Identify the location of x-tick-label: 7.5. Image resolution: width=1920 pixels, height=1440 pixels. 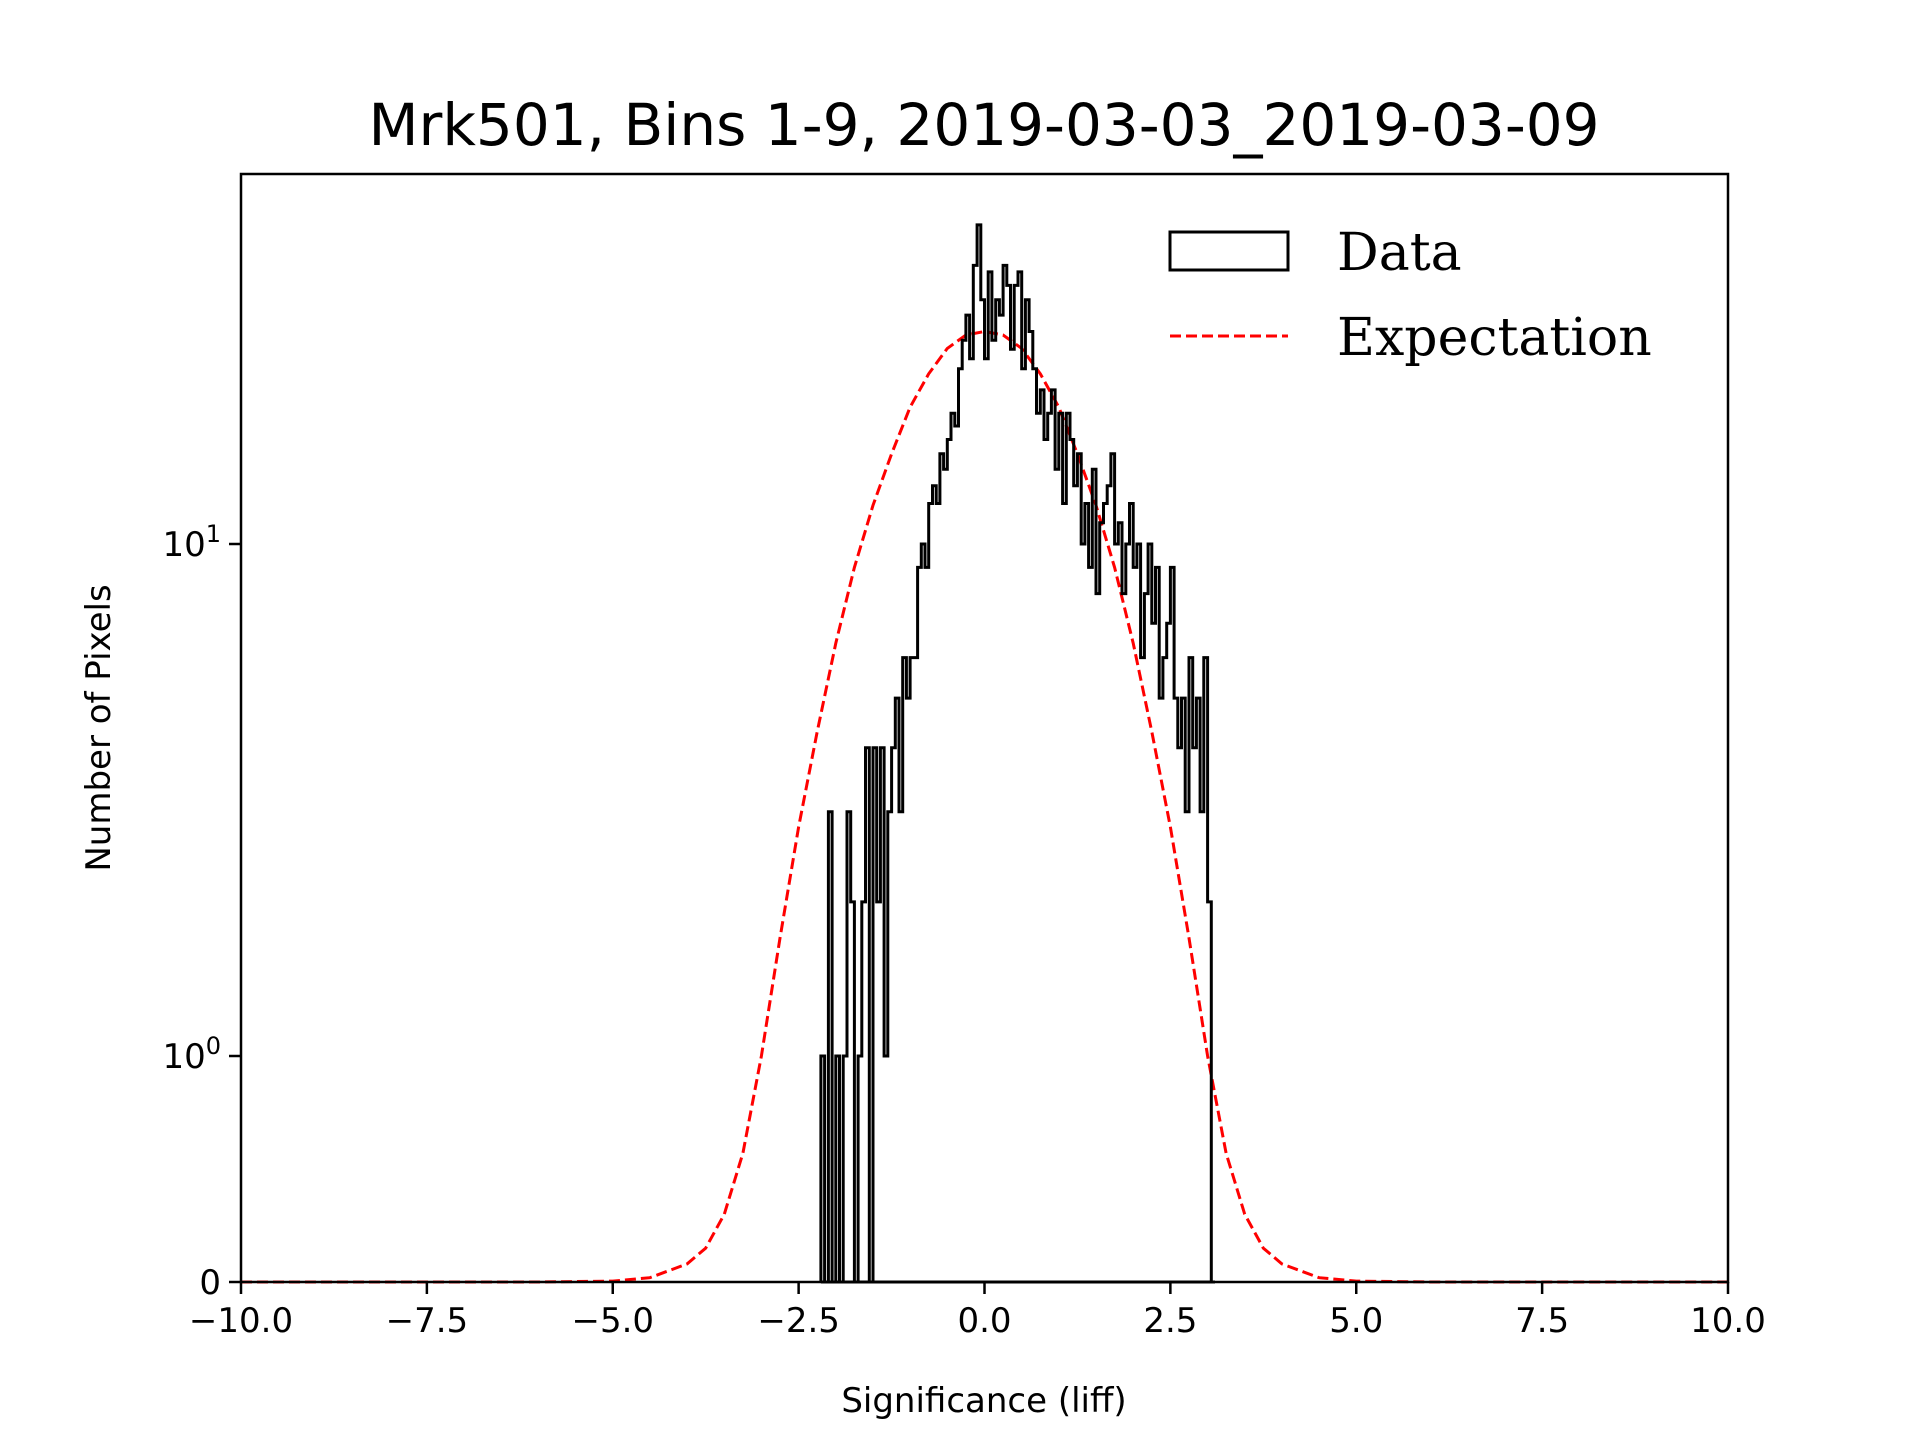
(1542, 1321).